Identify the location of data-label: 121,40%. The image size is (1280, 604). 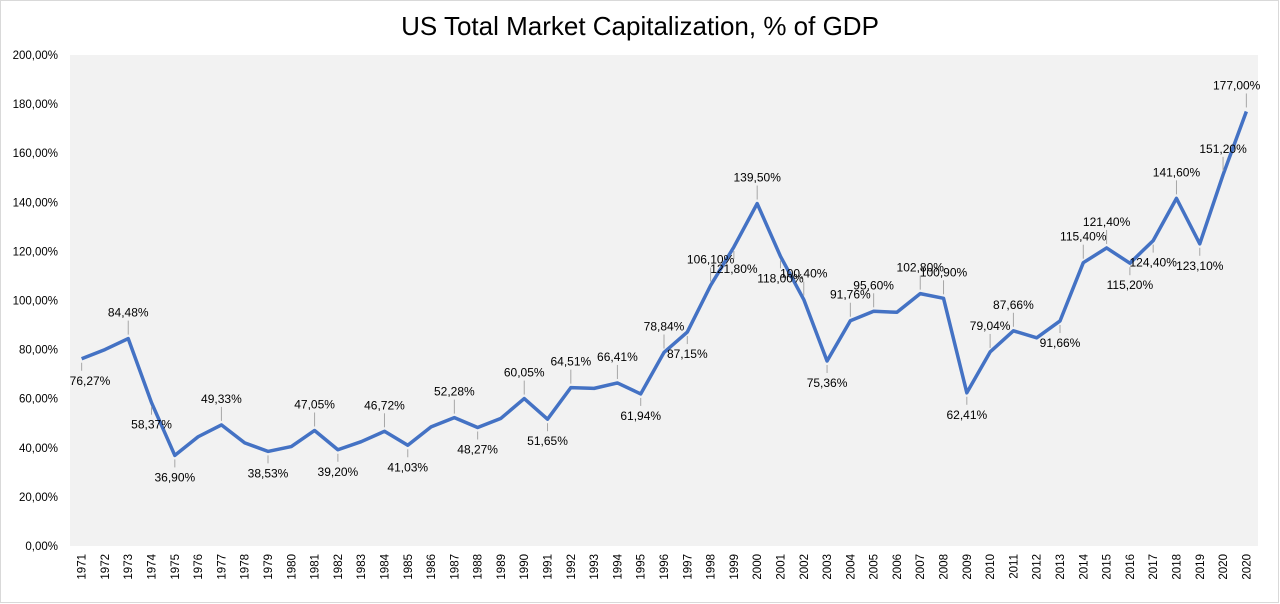
(1107, 222).